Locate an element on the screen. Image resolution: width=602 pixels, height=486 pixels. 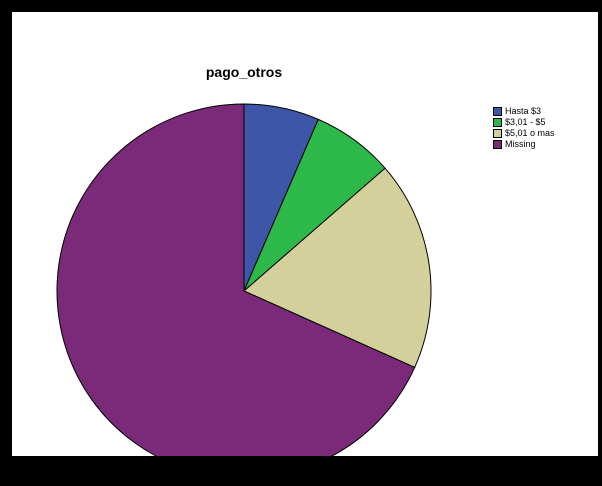
legend: Hasta $3 $3,01 - $5 $5,01 o mas Missing is located at coordinates (524, 128).